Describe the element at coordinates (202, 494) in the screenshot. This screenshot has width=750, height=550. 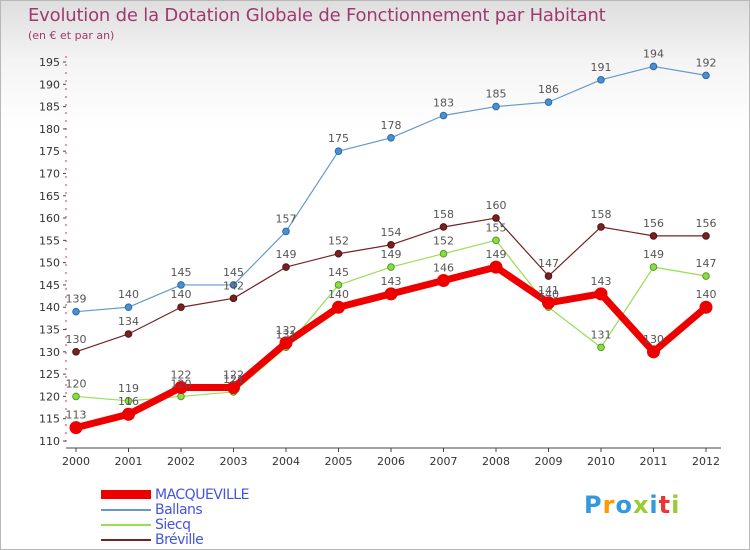
I see `legend-label-macqueville: MACQUEVILLE` at that location.